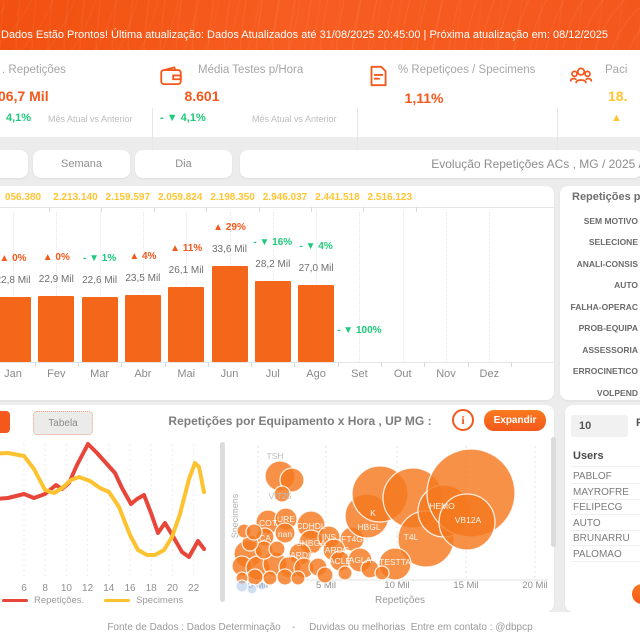  I want to click on bar-fev, so click(56, 329).